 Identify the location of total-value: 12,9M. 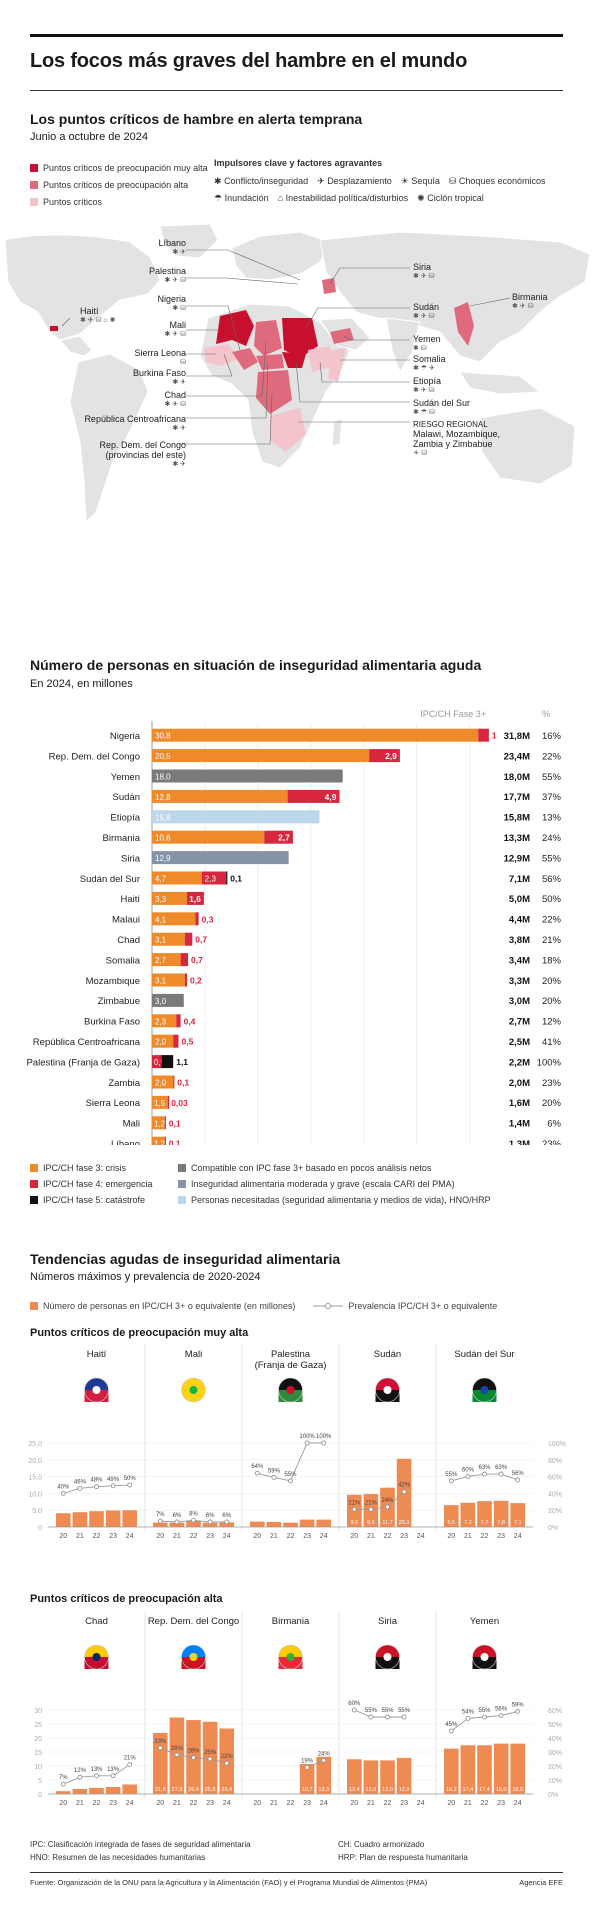
(517, 858).